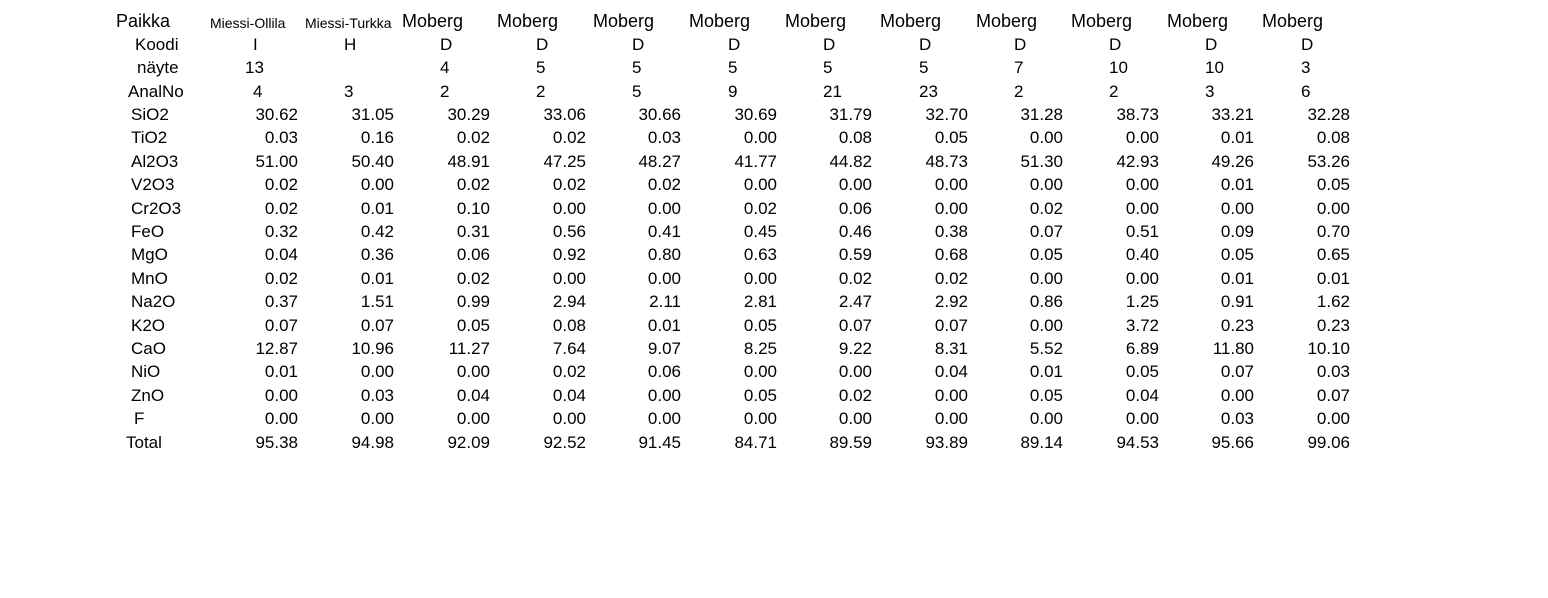 The image size is (1548, 598). Describe the element at coordinates (569, 231) in the screenshot. I see `value-cell: 0.56` at that location.